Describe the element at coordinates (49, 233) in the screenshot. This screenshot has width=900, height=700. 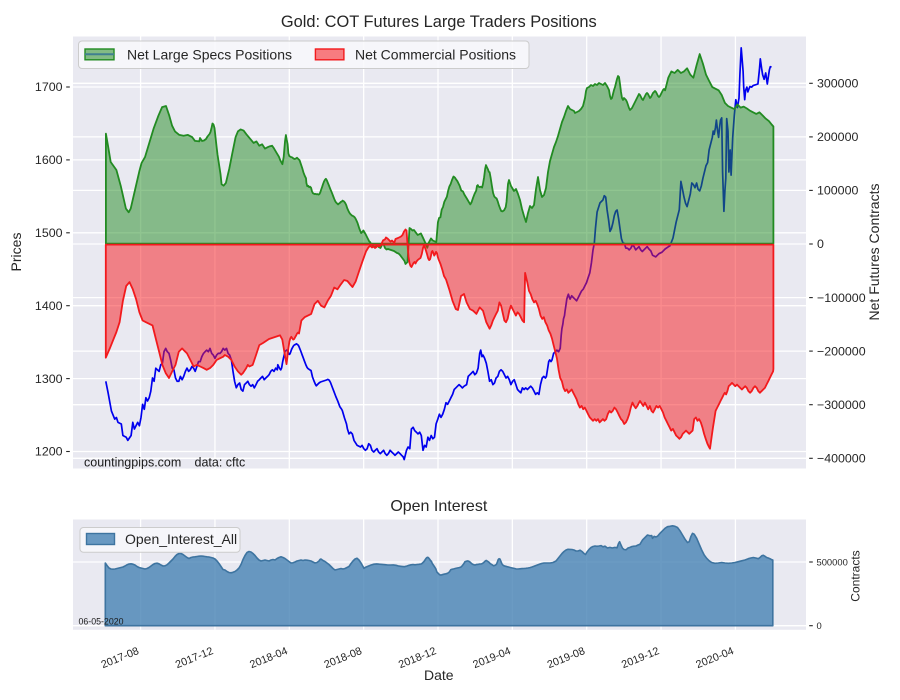
I see `svg-text: 1500` at that location.